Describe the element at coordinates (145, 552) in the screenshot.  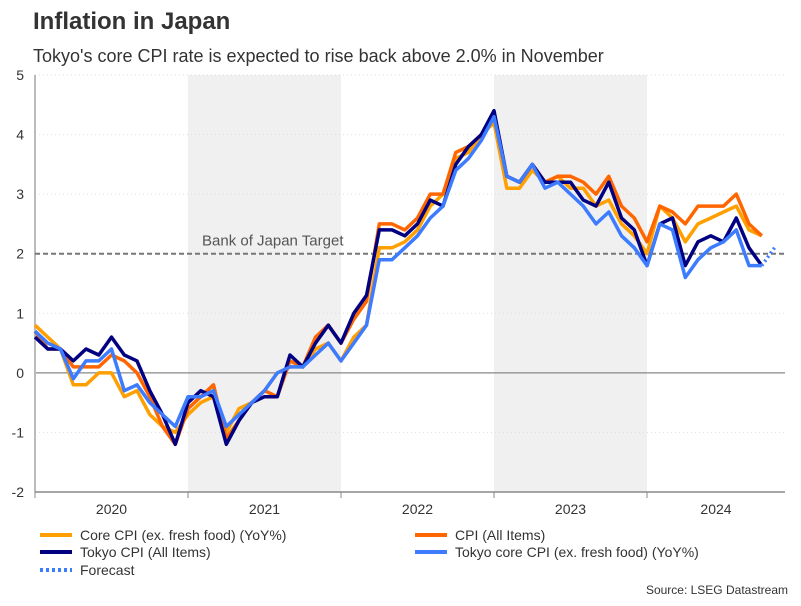
I see `legend-label: Tokyo CPI (All Items)` at that location.